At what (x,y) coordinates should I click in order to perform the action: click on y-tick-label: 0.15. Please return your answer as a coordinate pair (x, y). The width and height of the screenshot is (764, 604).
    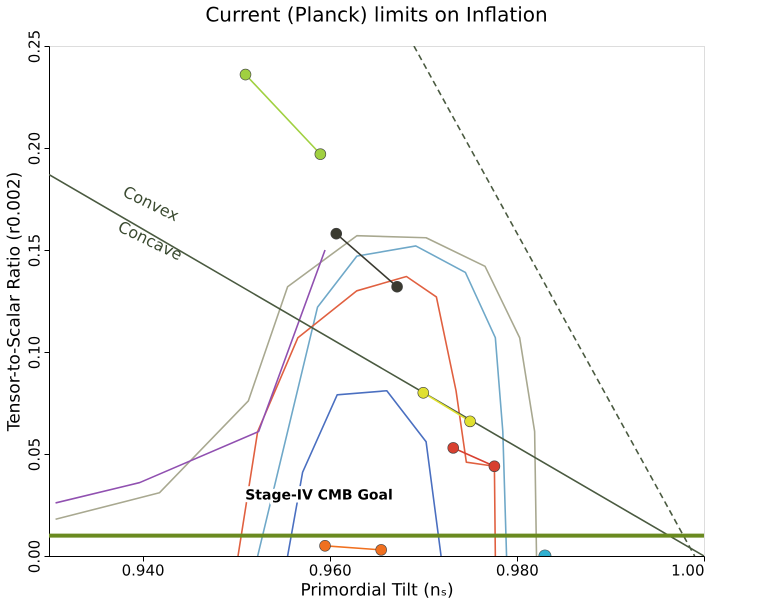
    Looking at the image, I should click on (35, 251).